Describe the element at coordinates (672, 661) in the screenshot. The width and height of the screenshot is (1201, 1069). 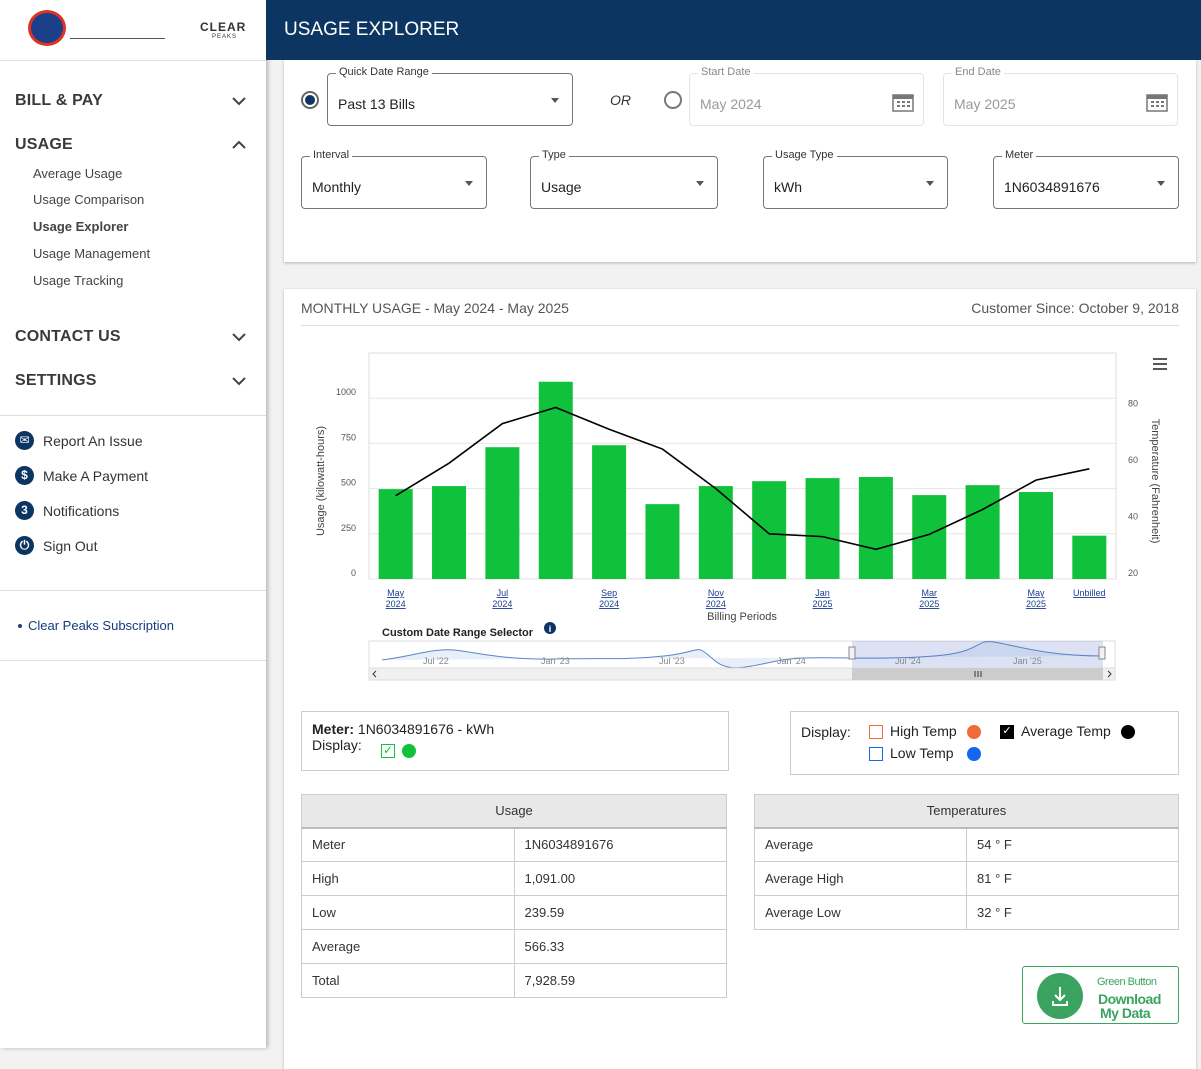
I see `navigator-label: Jul '23` at that location.